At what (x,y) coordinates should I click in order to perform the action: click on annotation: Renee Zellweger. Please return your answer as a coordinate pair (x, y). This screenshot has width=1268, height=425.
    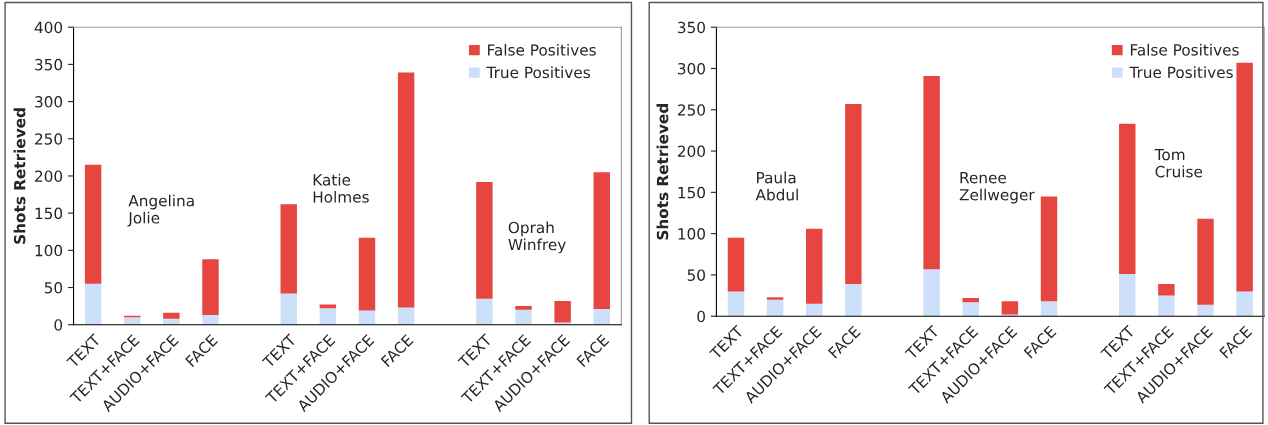
    Looking at the image, I should click on (997, 188).